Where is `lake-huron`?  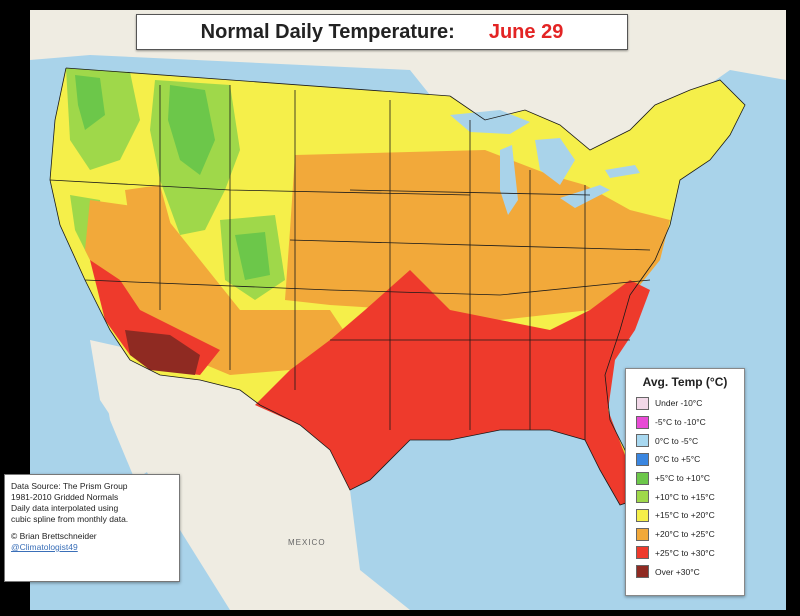 lake-huron is located at coordinates (555, 161).